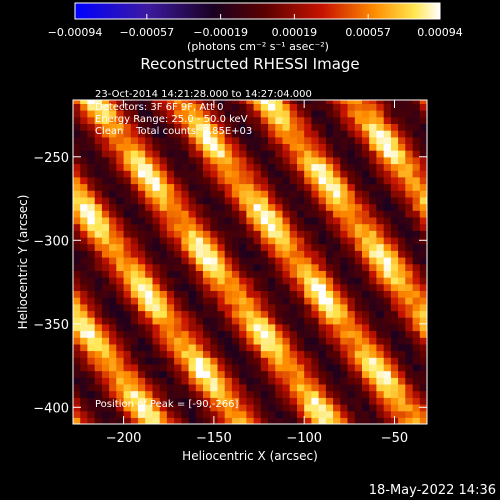  Describe the element at coordinates (173, 131) in the screenshot. I see `annotation-total-counts: Clean Total counts: 2.85E+03` at that location.